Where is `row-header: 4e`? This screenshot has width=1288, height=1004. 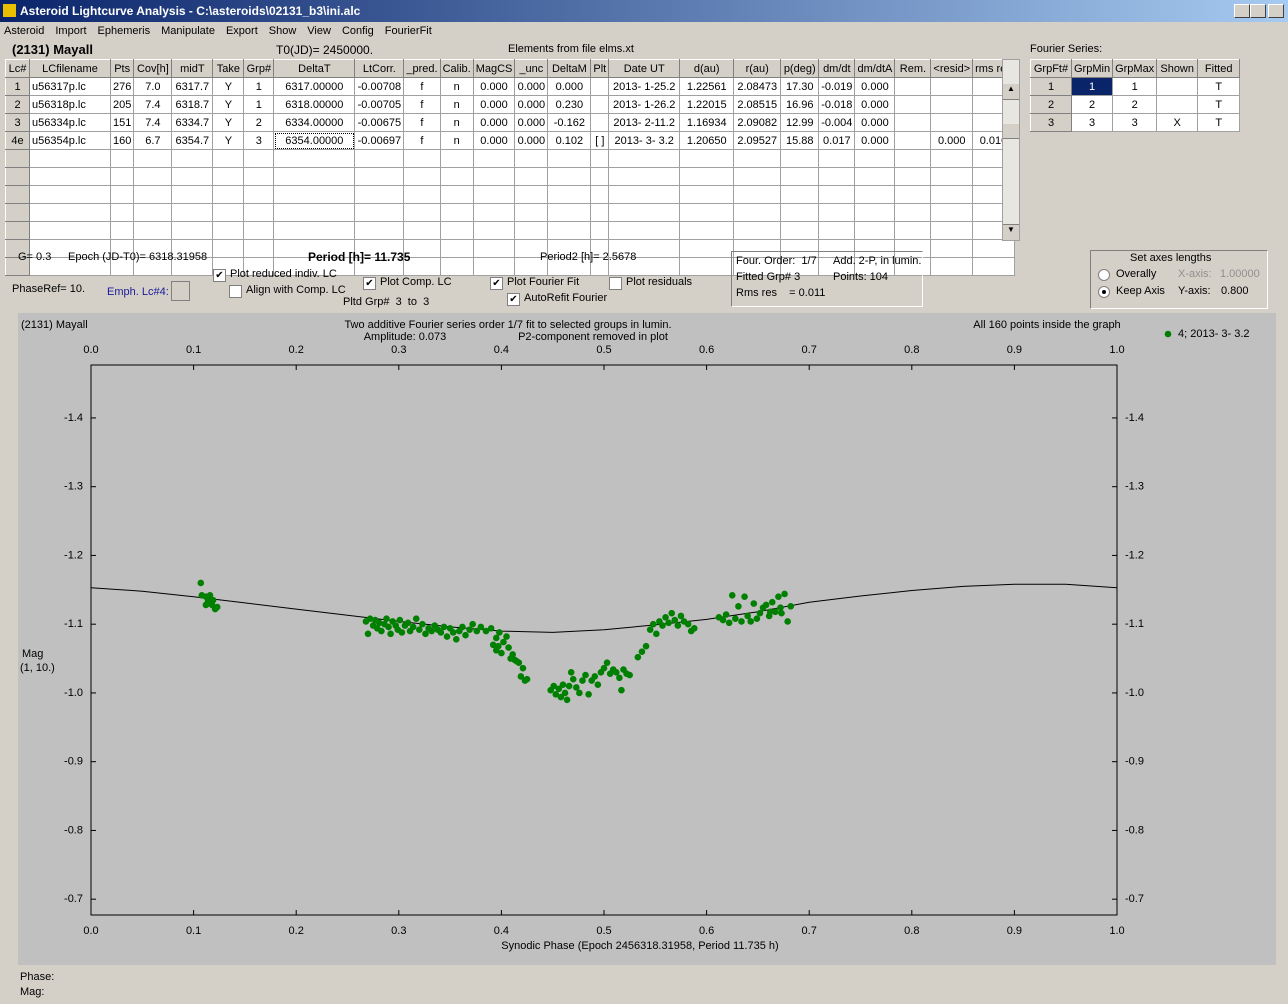 row-header: 4e is located at coordinates (17, 140).